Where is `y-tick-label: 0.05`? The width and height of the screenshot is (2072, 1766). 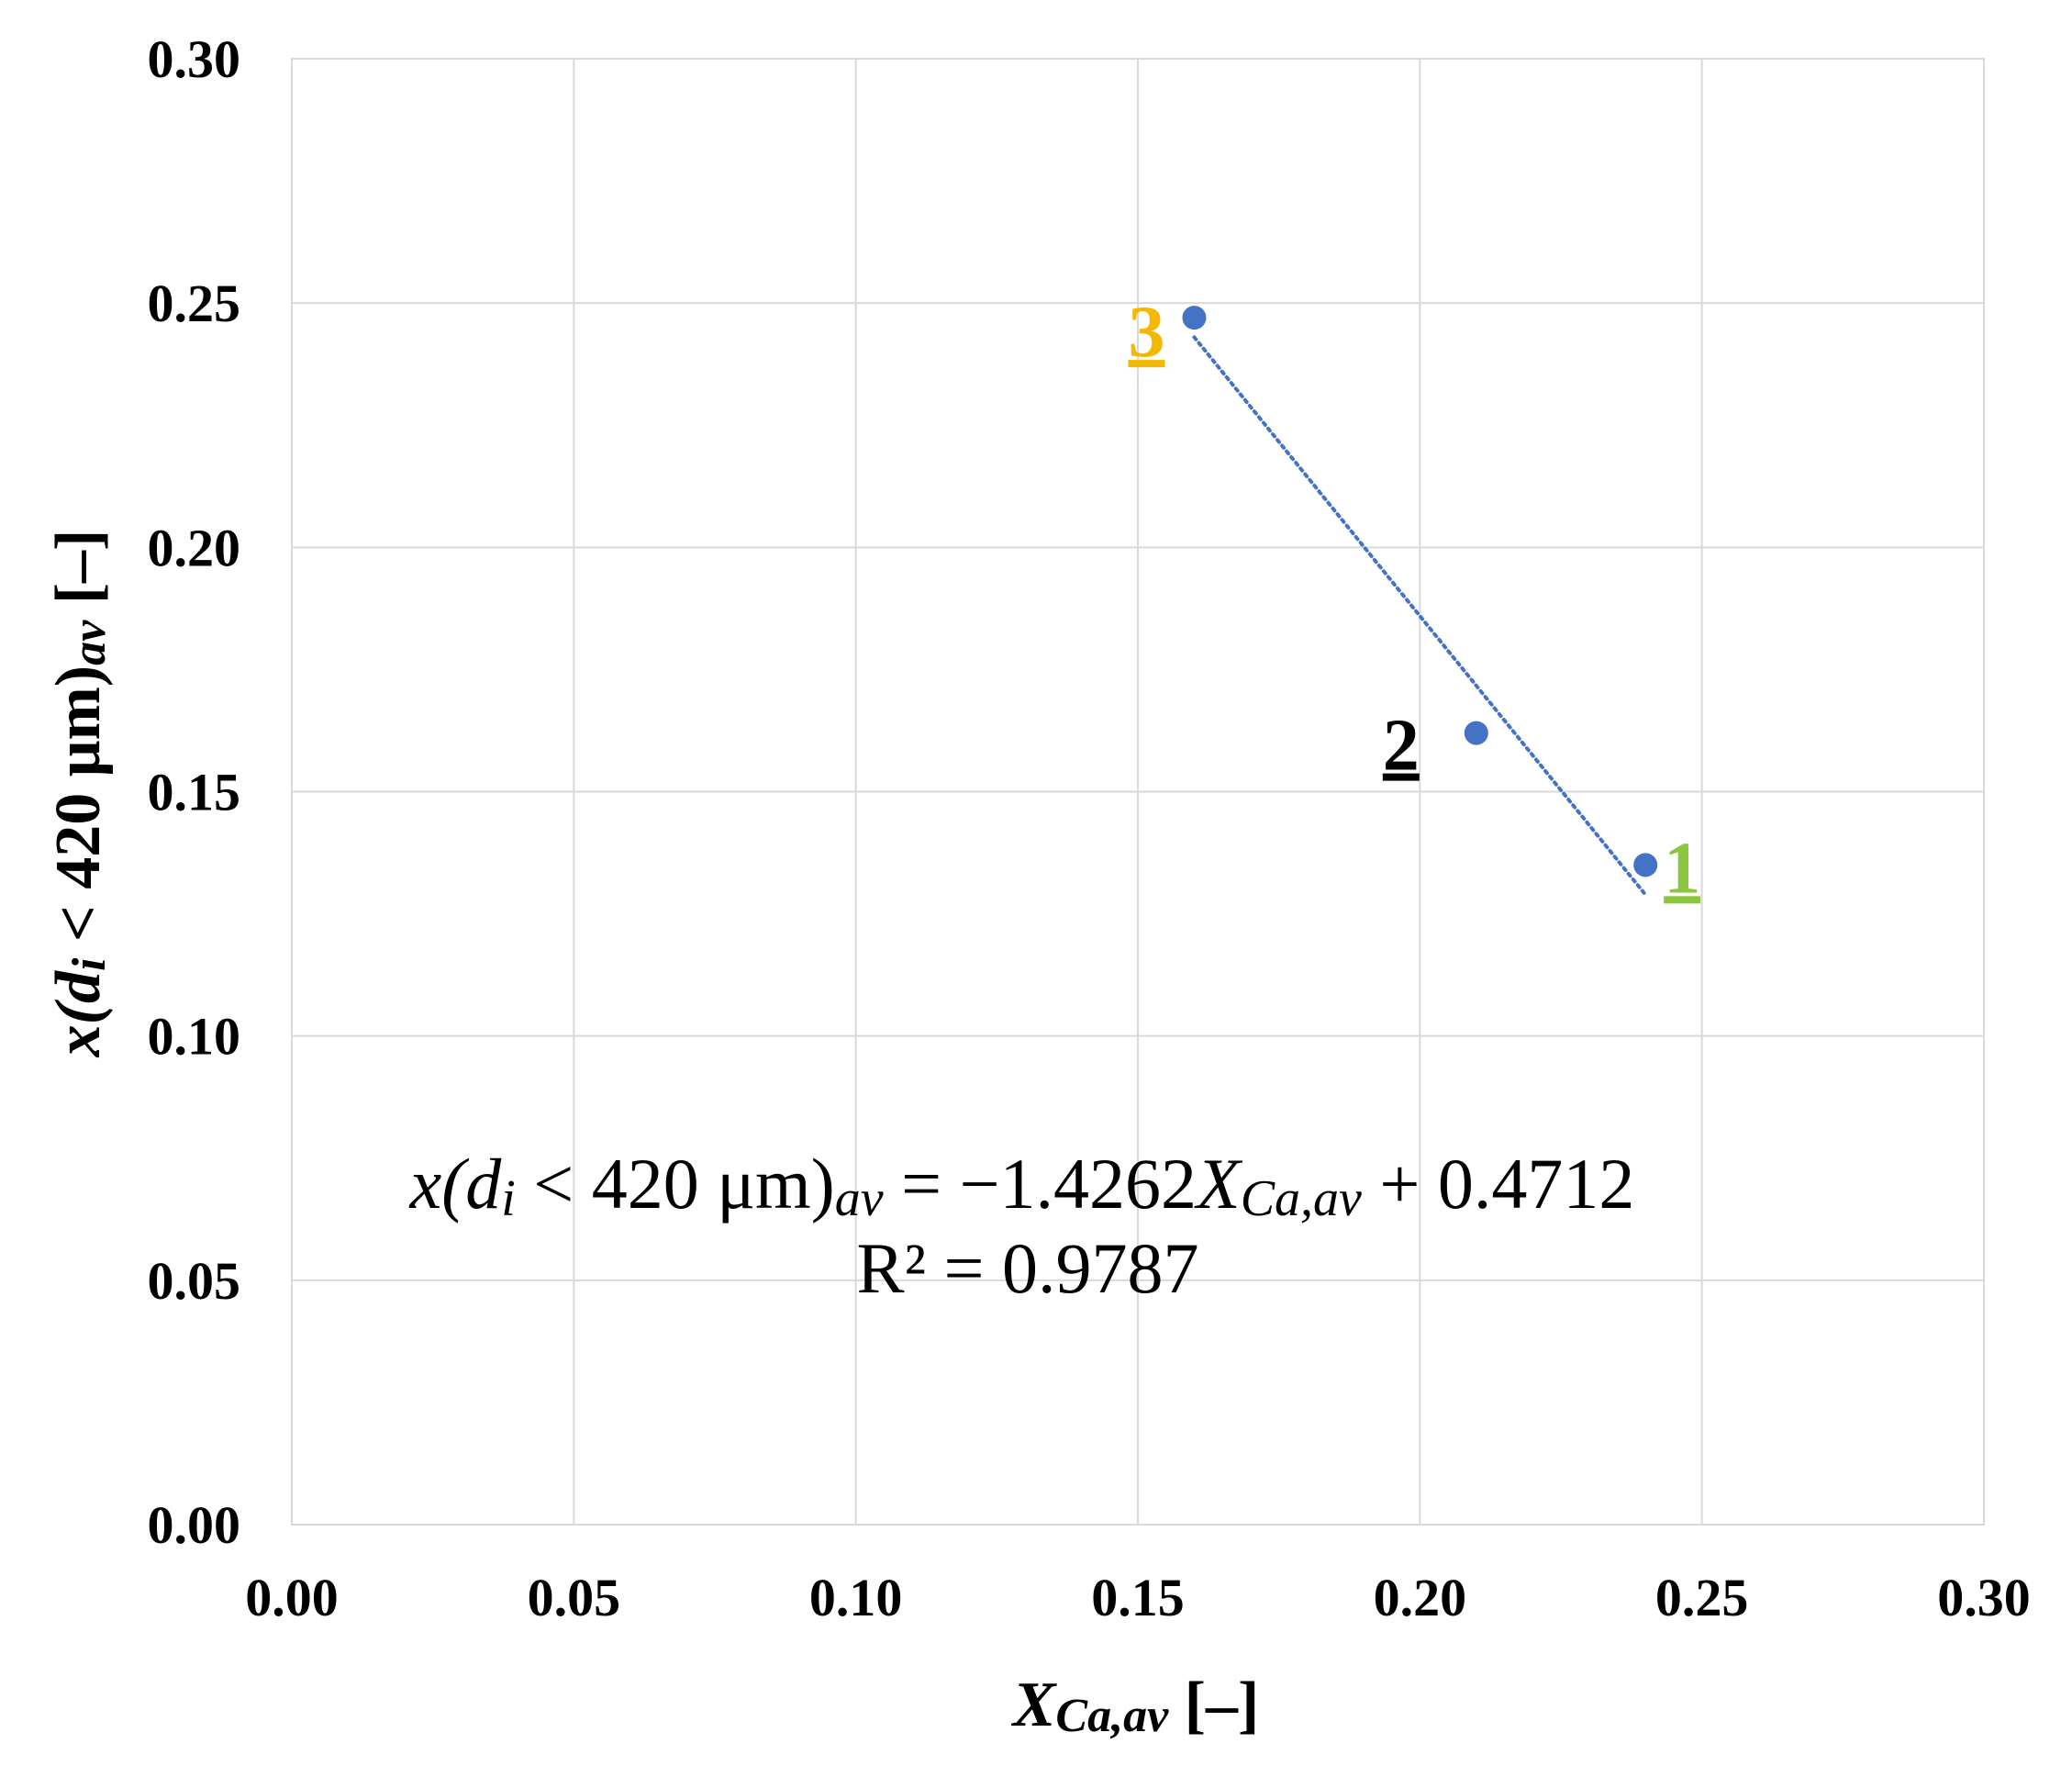
y-tick-label: 0.05 is located at coordinates (194, 1281).